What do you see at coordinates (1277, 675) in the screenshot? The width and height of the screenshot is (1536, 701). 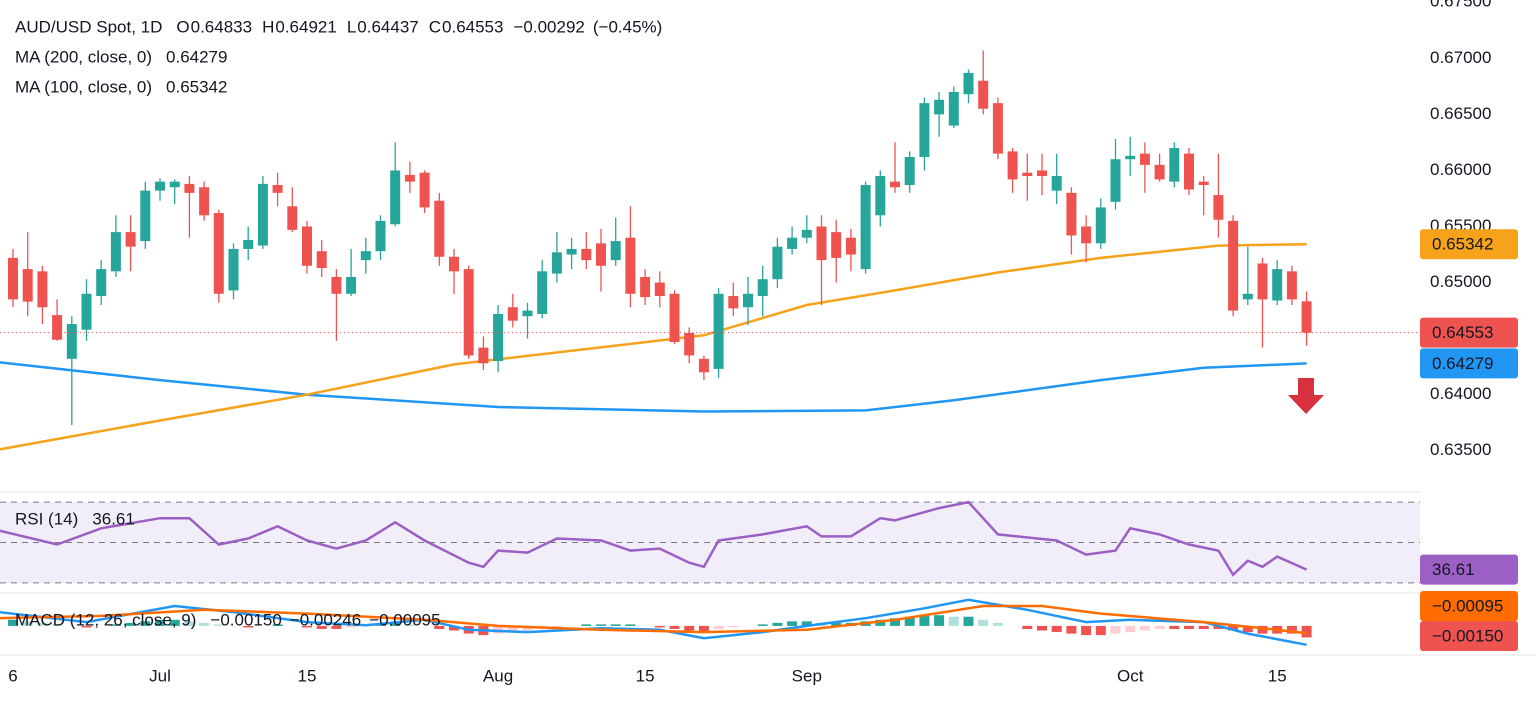 I see `x-tick-label: 15` at bounding box center [1277, 675].